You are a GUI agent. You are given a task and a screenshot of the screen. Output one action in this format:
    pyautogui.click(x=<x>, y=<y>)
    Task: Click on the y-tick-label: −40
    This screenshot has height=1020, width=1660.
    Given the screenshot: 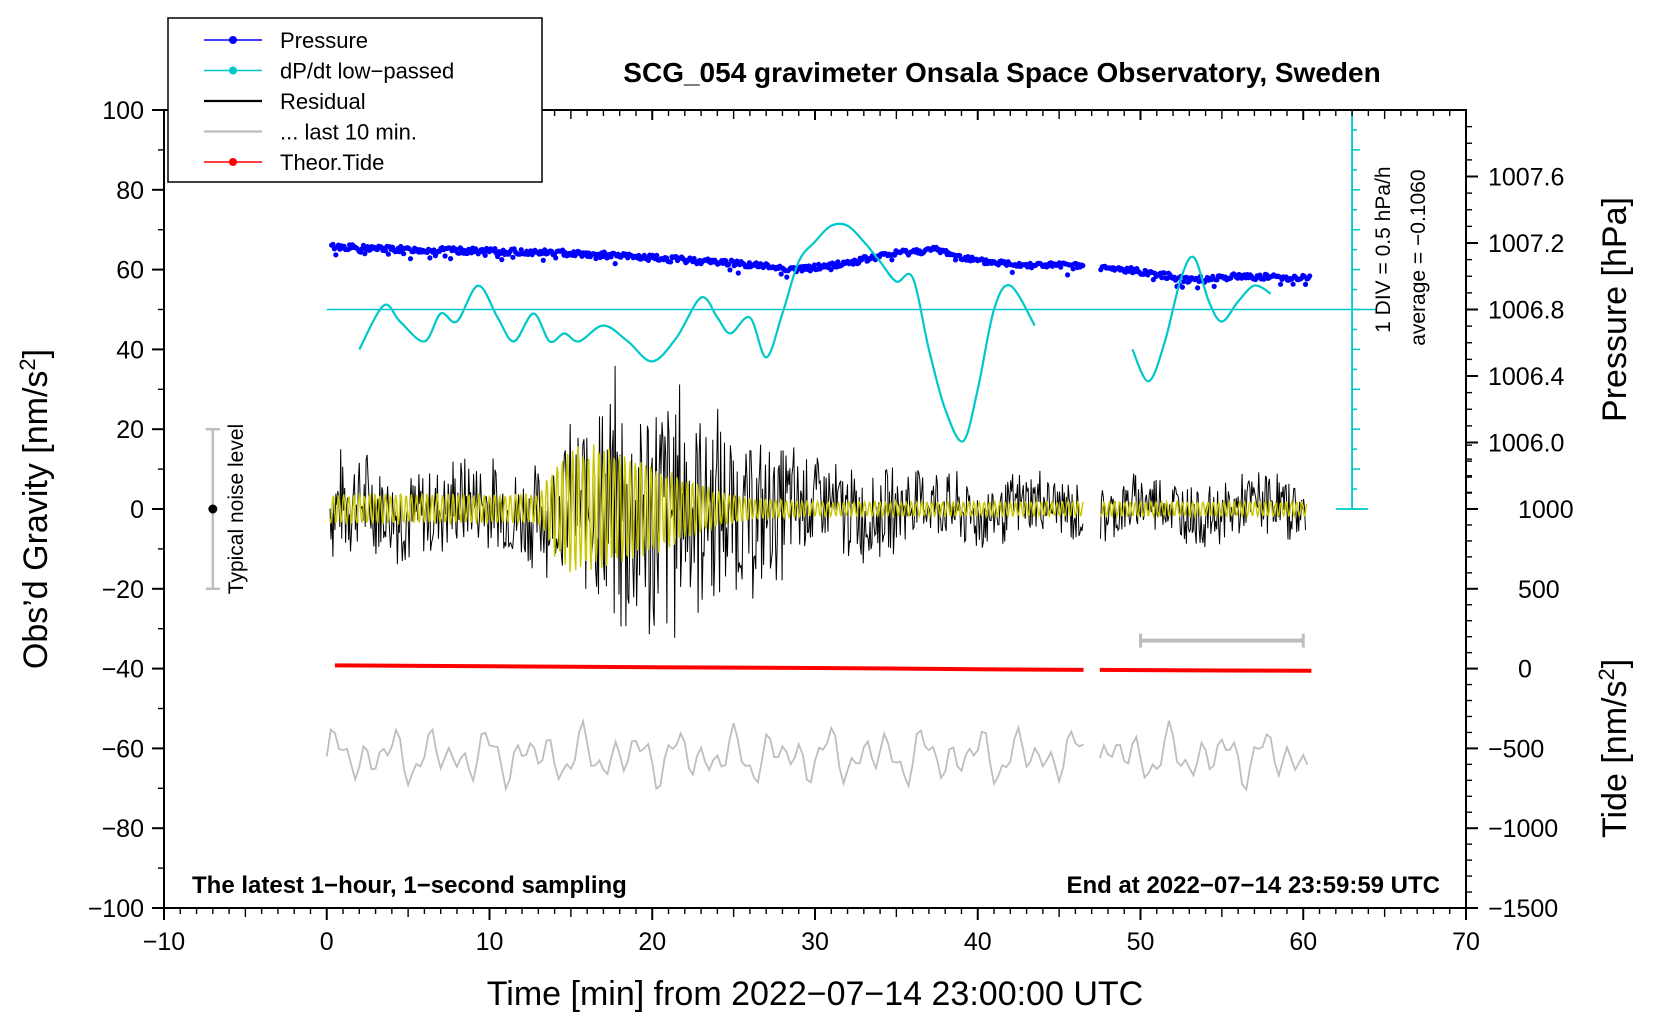 What is the action you would take?
    pyautogui.click(x=123, y=670)
    